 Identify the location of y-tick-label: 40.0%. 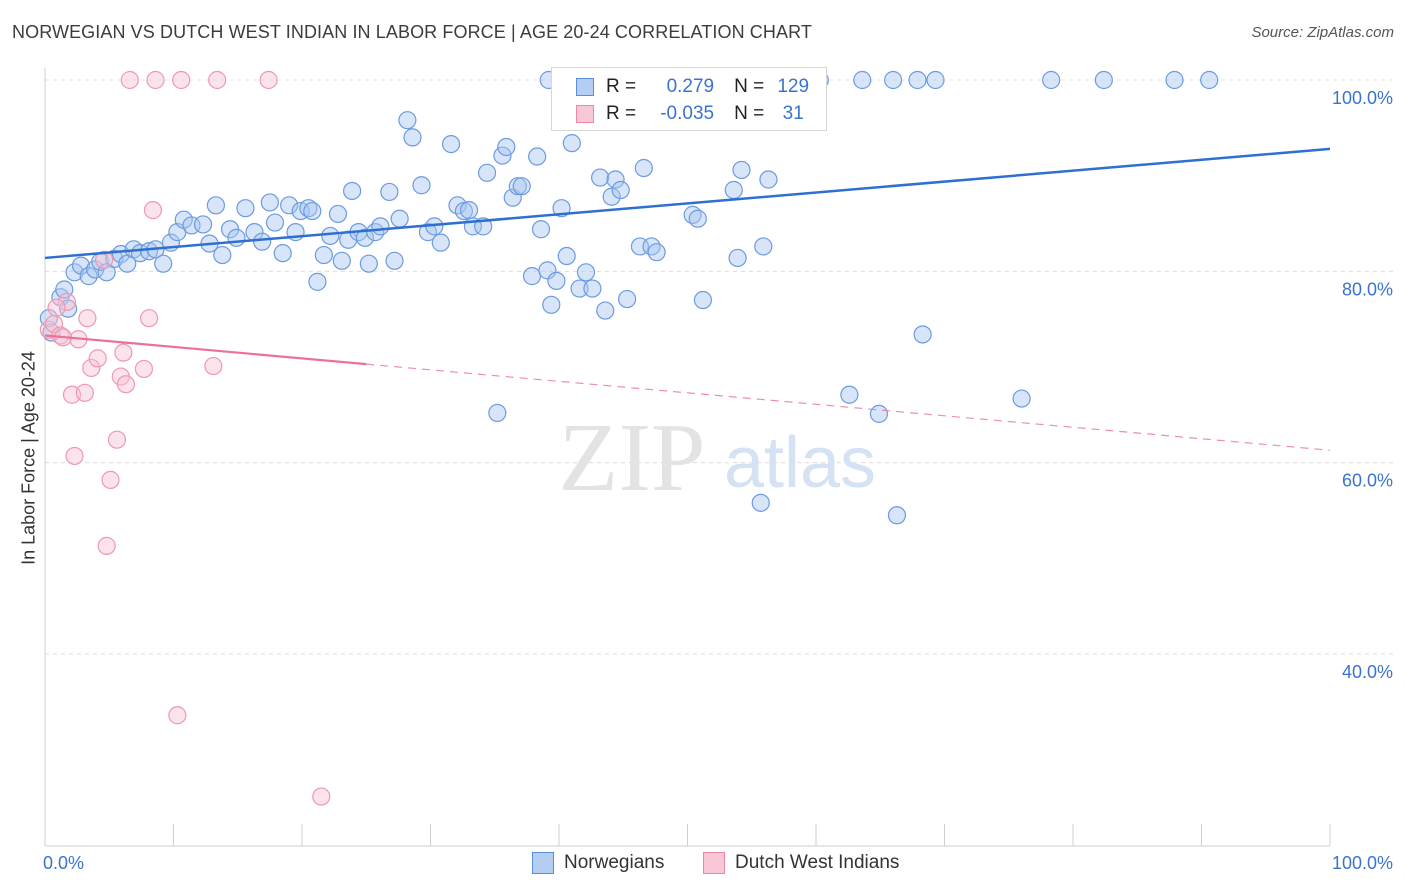
(1367, 672).